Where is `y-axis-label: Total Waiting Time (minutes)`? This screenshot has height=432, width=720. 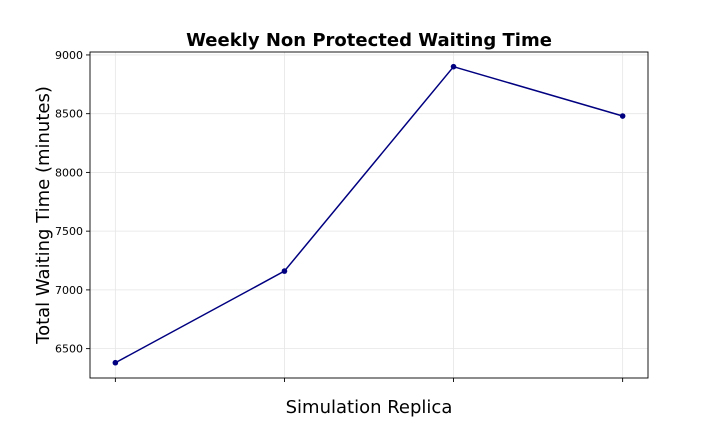 y-axis-label: Total Waiting Time (minutes) is located at coordinates (43, 215).